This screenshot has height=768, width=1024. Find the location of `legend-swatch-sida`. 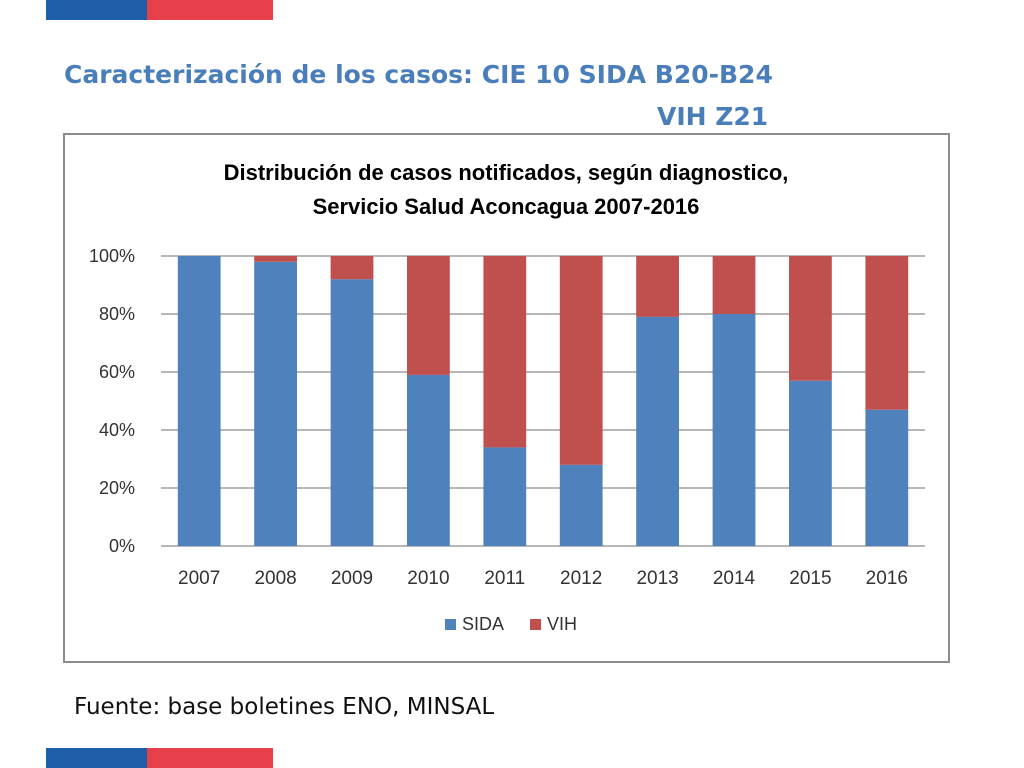

legend-swatch-sida is located at coordinates (450, 624).